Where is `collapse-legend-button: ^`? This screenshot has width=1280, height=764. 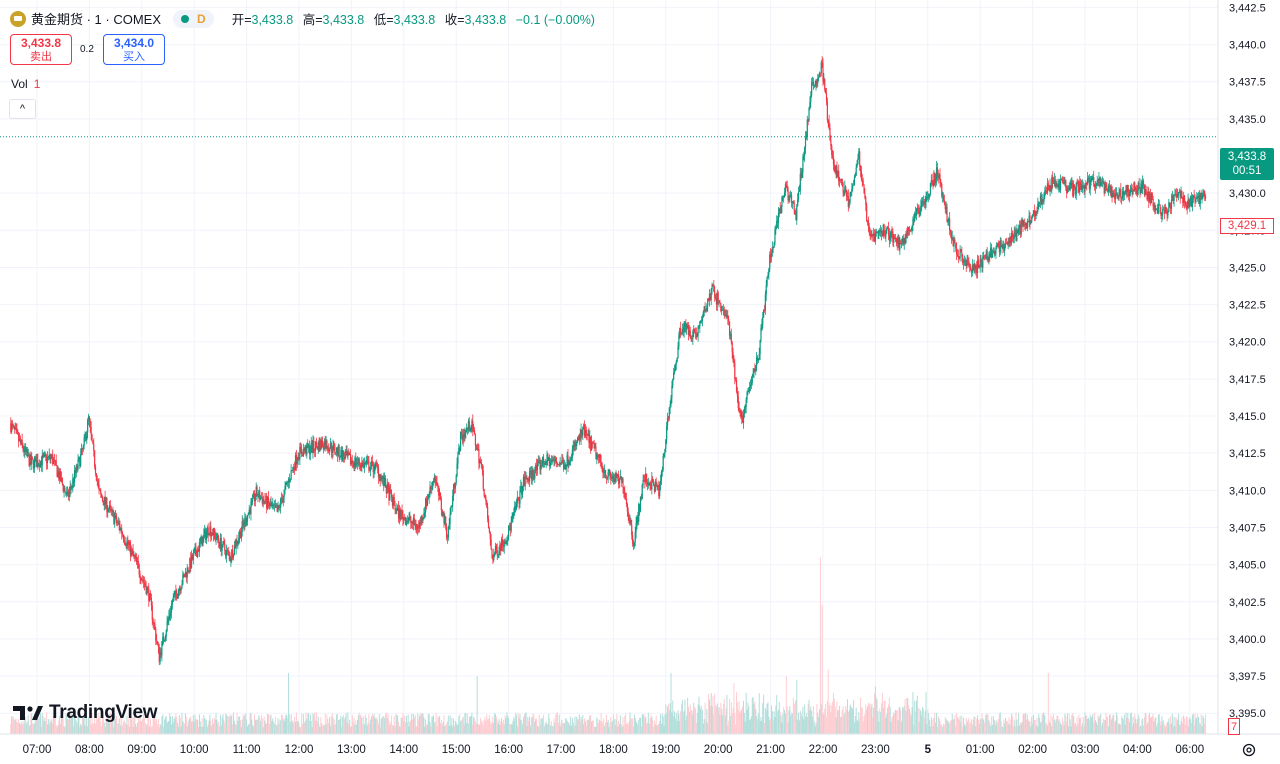 collapse-legend-button: ^ is located at coordinates (22, 109).